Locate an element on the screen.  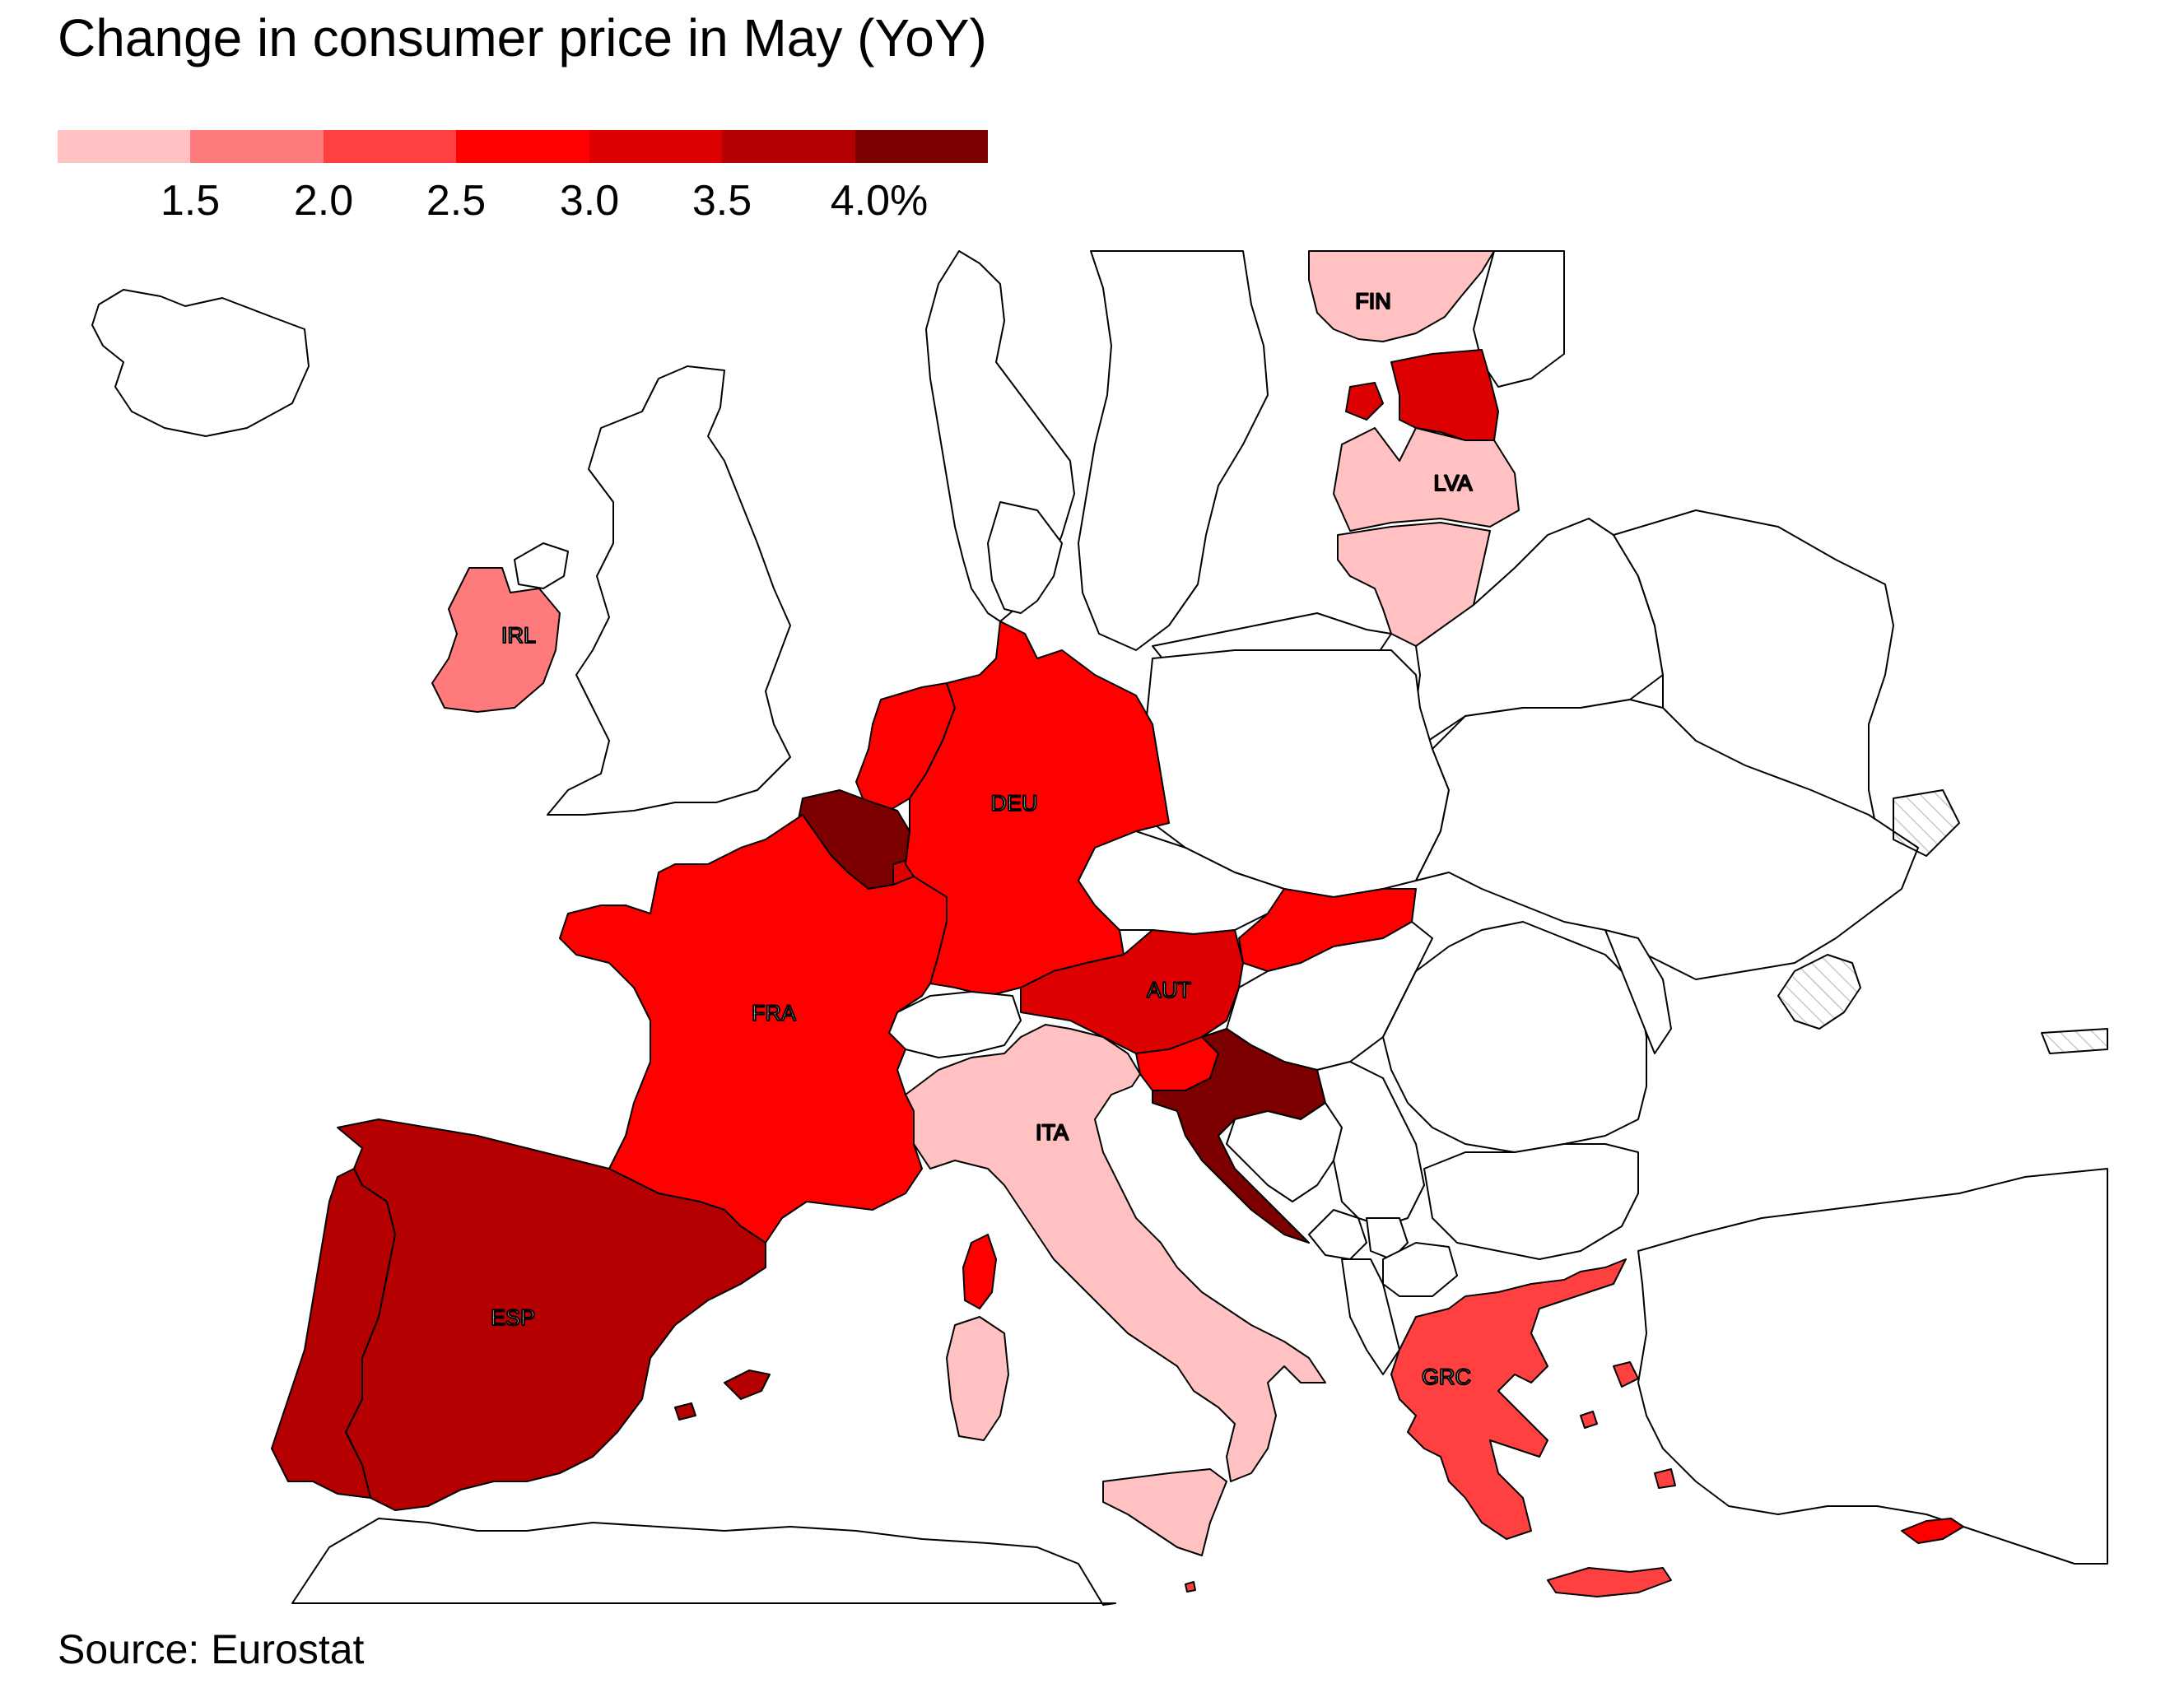
country-aut is located at coordinates (1132, 991).